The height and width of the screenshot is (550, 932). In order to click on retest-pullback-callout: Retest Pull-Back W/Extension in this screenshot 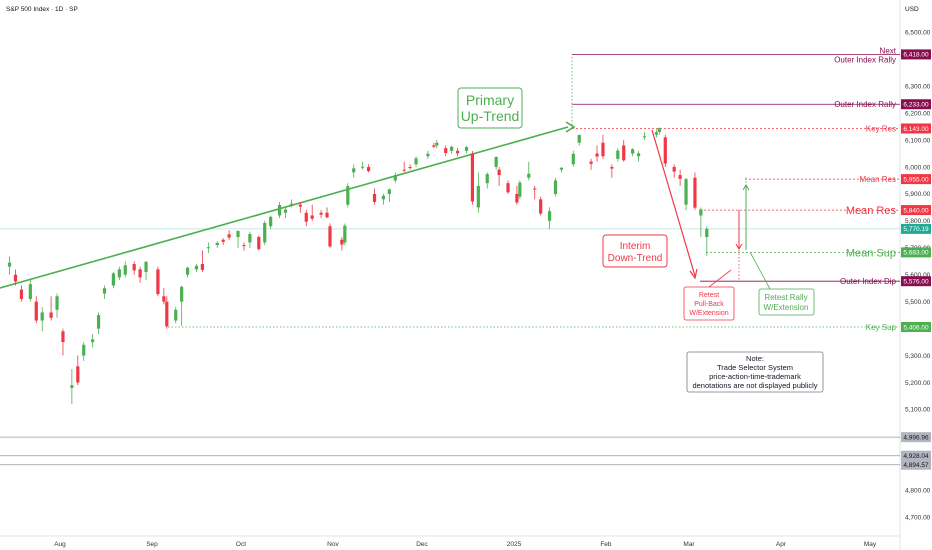, I will do `click(709, 303)`.